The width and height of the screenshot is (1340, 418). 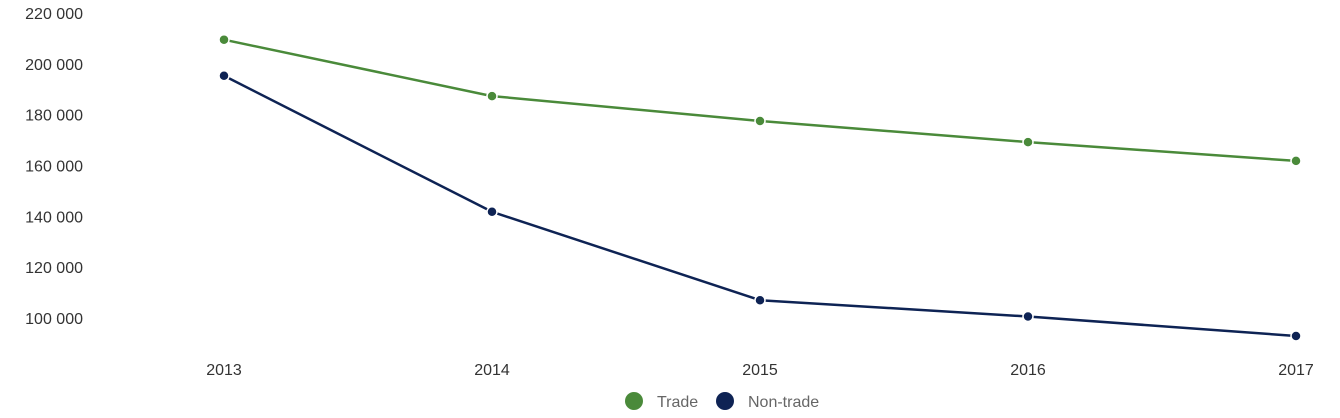 I want to click on y-tick-label: 220 000, so click(x=54, y=14).